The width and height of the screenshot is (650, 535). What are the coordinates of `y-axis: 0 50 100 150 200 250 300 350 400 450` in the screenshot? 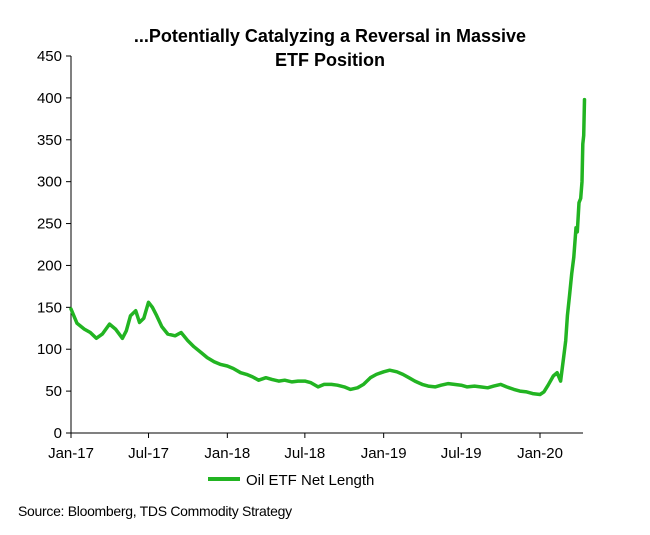 It's located at (54, 245).